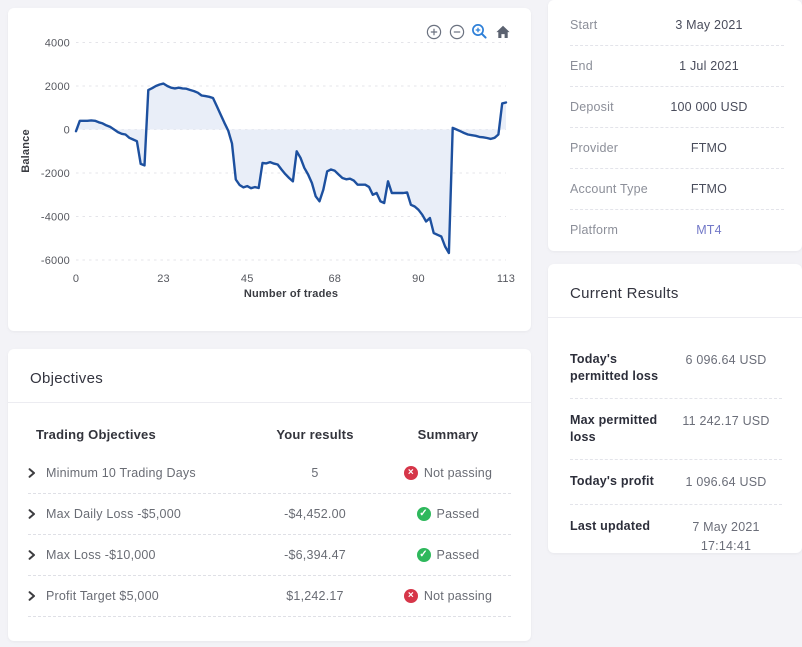 The height and width of the screenshot is (647, 802). I want to click on home-reset-icon, so click(502, 31).